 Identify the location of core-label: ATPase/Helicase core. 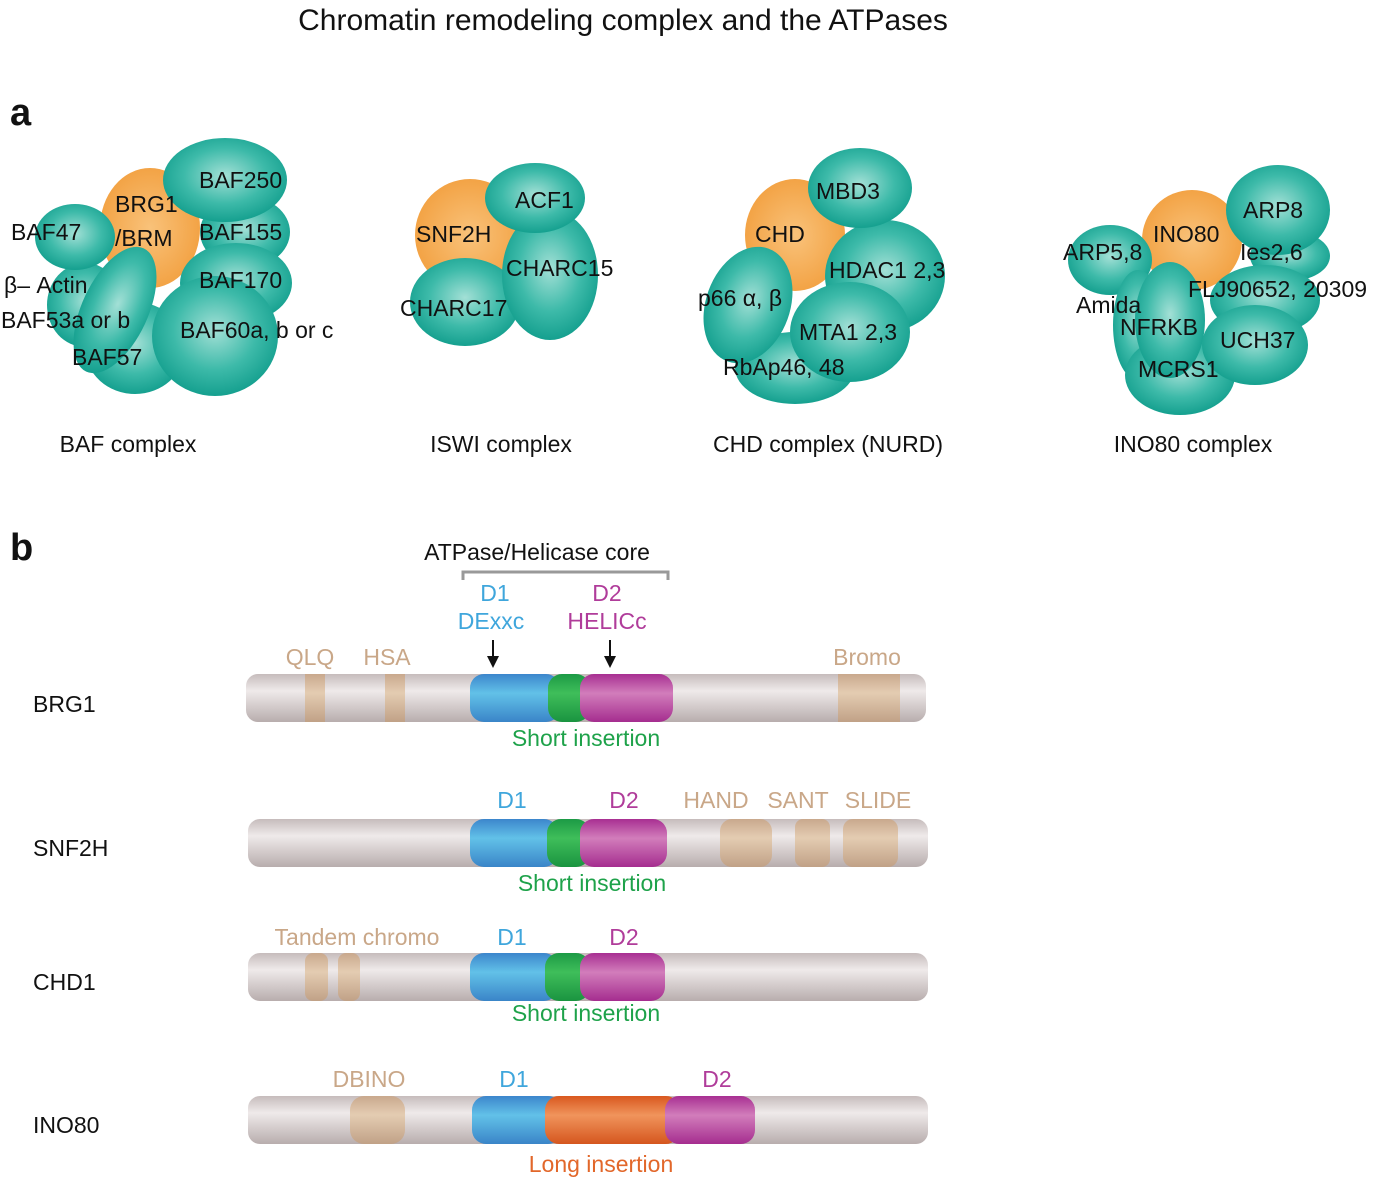
(537, 552).